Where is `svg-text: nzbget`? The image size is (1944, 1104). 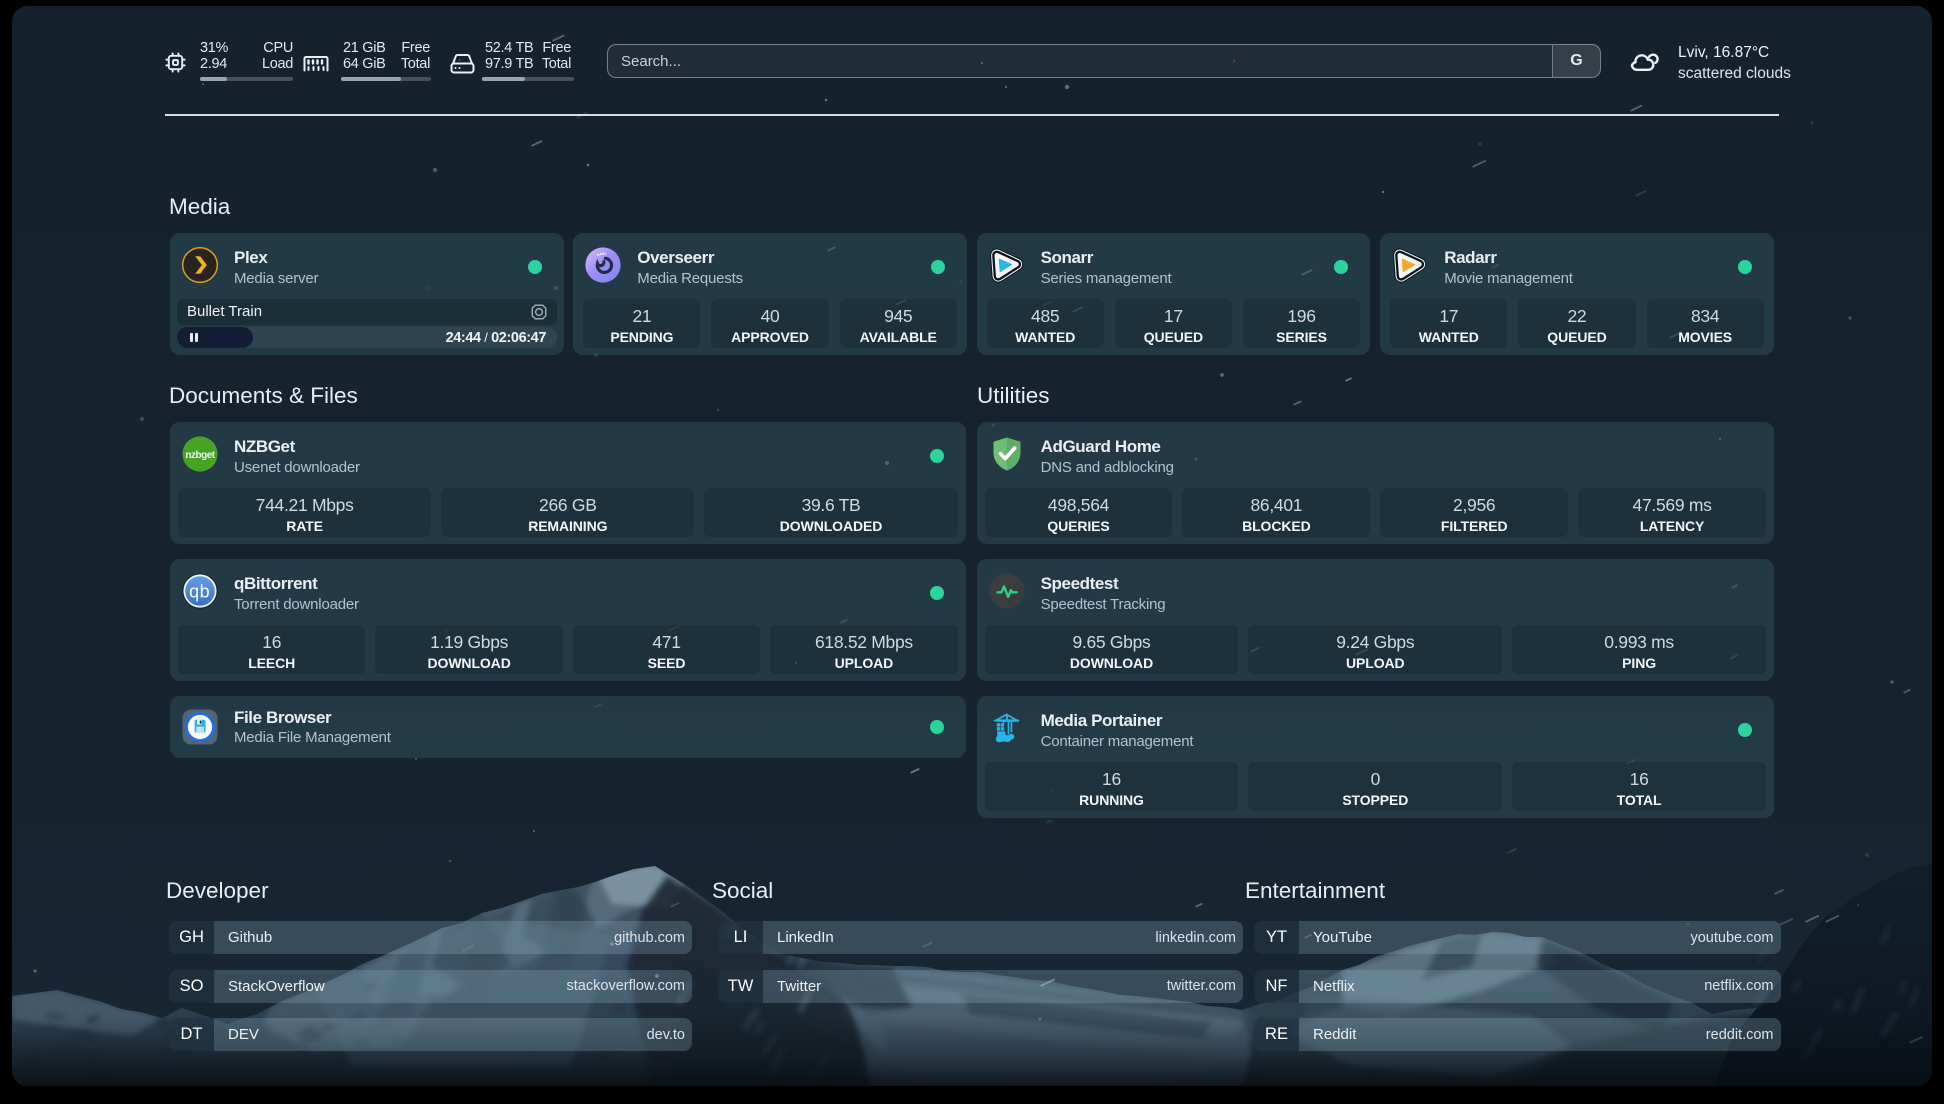
svg-text: nzbget is located at coordinates (200, 455).